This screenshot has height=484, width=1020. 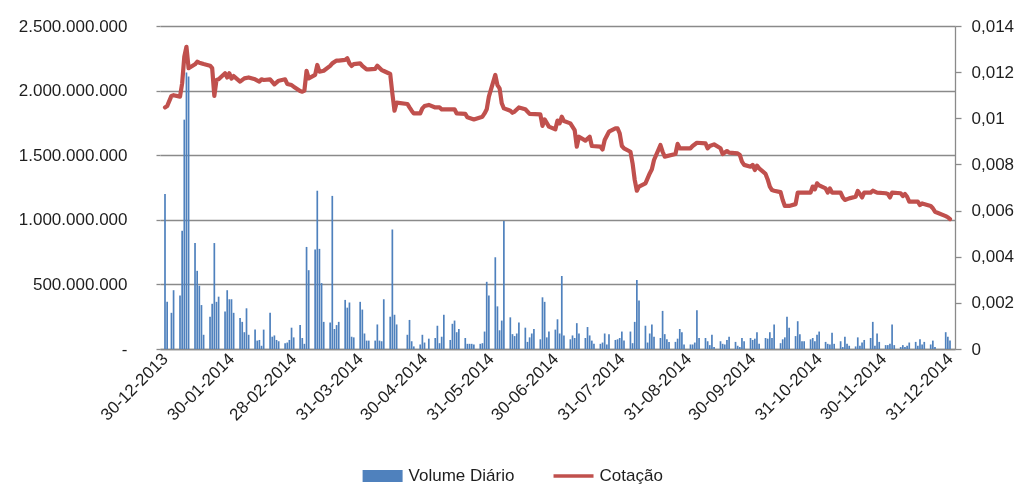 I want to click on legend-label: Cotação, so click(x=631, y=475).